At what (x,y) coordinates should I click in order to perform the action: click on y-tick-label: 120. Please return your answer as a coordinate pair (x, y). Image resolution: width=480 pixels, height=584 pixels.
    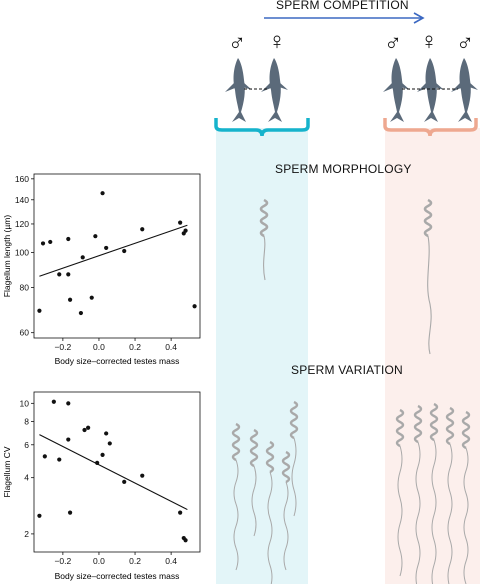
    Looking at the image, I should click on (22, 224).